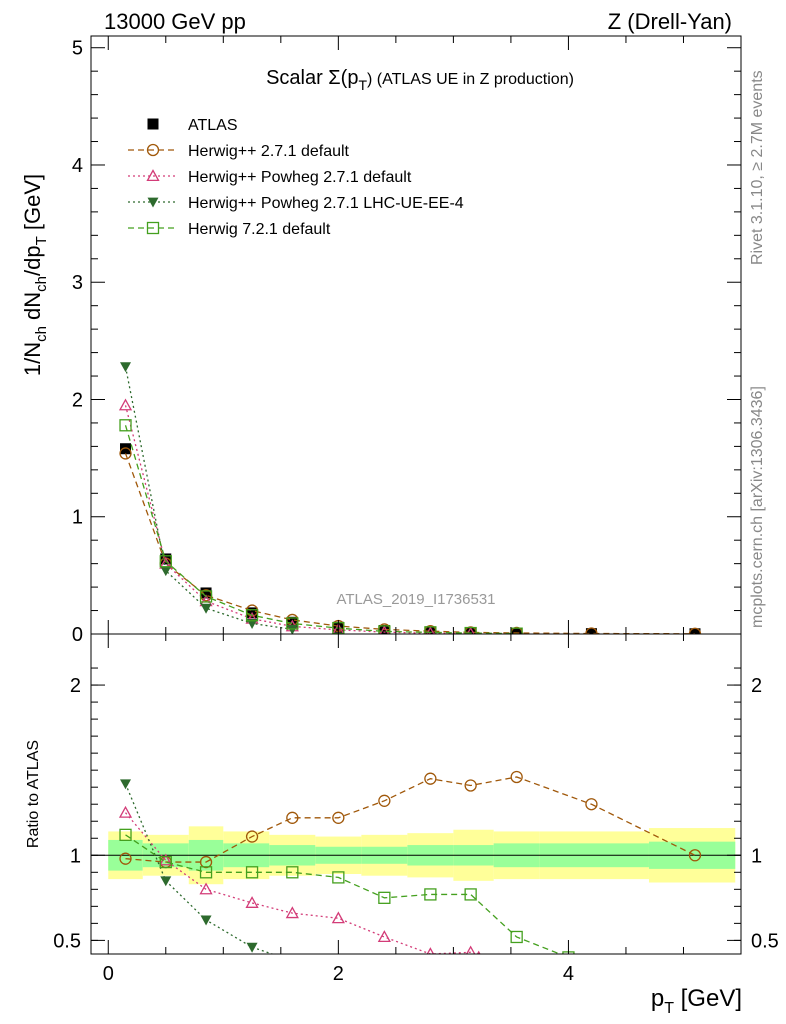 The width and height of the screenshot is (786, 1024). Describe the element at coordinates (756, 686) in the screenshot. I see `ratio-ytick-label-right-2: 2` at that location.